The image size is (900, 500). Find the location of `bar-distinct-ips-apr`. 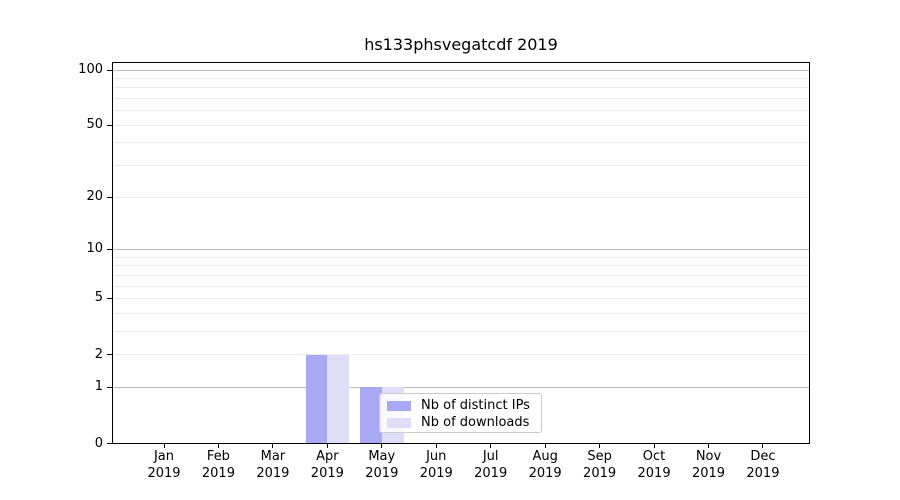

bar-distinct-ips-apr is located at coordinates (316, 399).